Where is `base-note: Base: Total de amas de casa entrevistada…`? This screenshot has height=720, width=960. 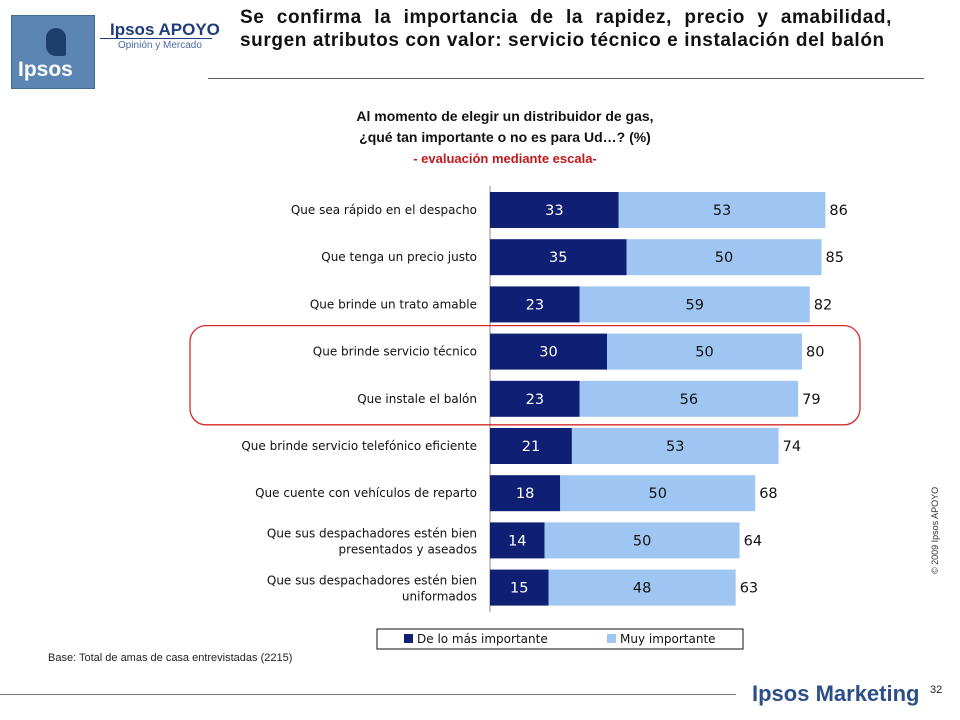 base-note: Base: Total de amas de casa entrevistada… is located at coordinates (170, 658).